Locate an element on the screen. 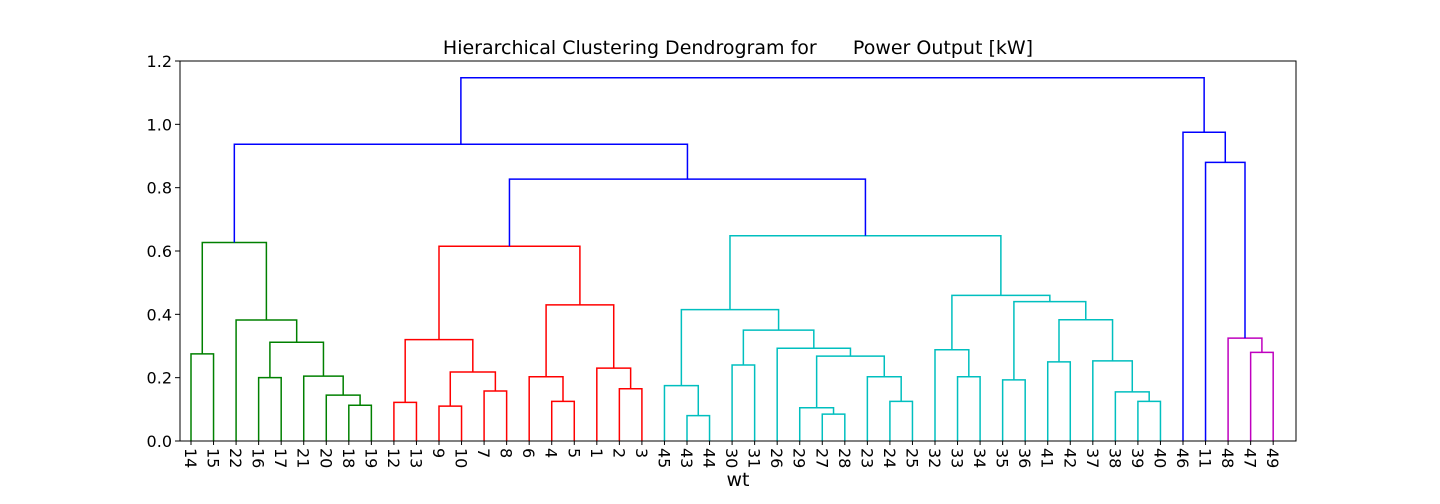 This screenshot has width=1440, height=504. cluster-link-AV is located at coordinates (832, 111).